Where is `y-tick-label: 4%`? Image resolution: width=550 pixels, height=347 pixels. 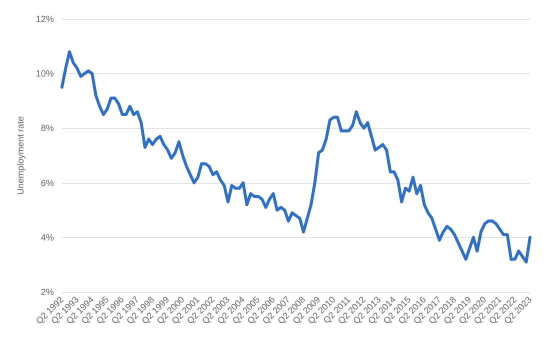 y-tick-label: 4% is located at coordinates (47, 237).